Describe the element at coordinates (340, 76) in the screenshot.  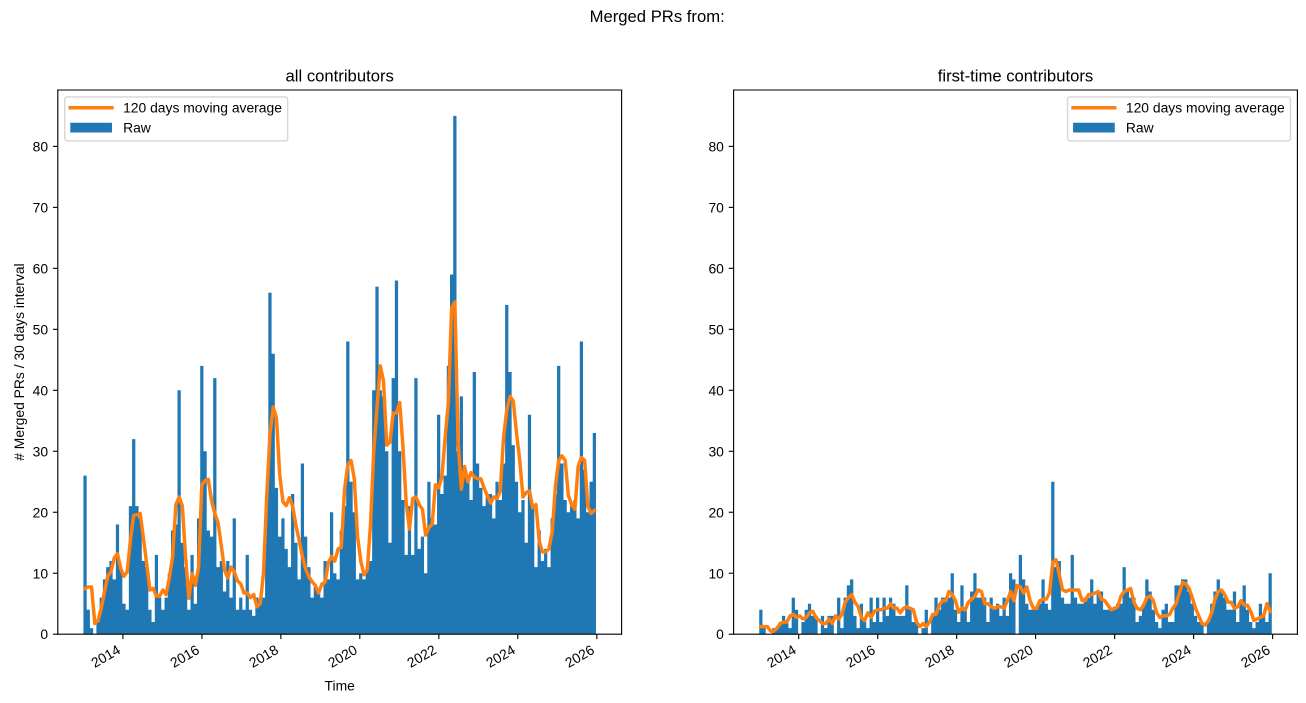
I see `svg-text: all contributors` at that location.